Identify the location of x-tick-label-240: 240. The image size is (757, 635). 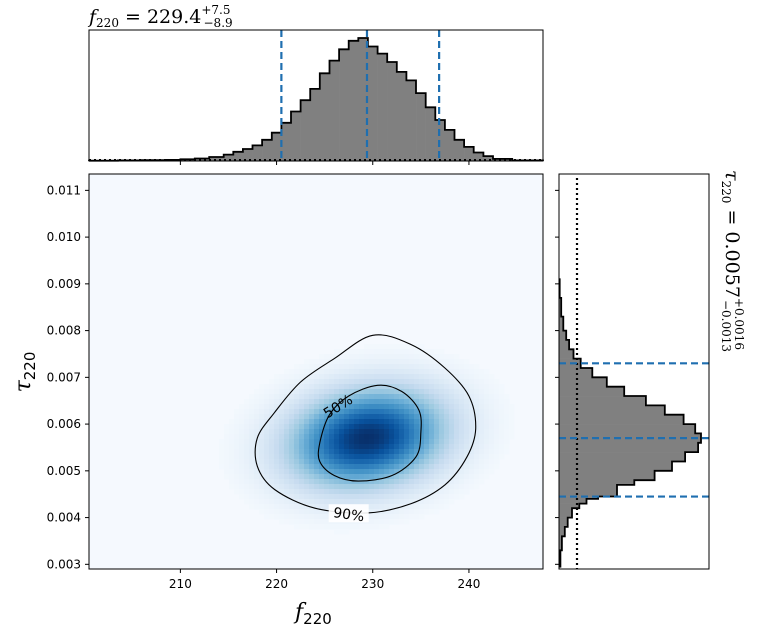
(468, 584).